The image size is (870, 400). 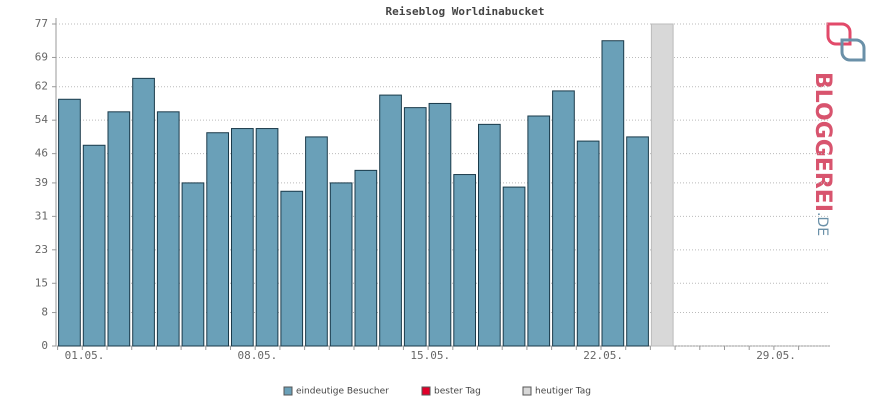 I want to click on x-tick-label: 08.05., so click(x=258, y=355).